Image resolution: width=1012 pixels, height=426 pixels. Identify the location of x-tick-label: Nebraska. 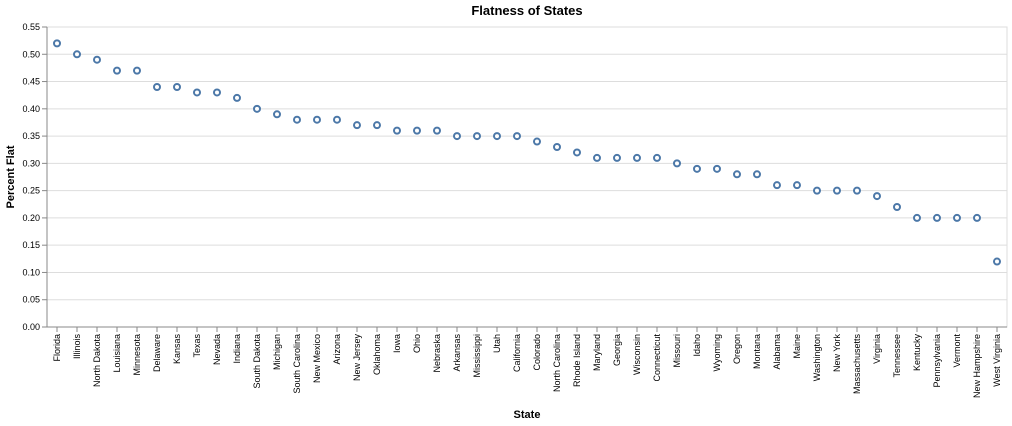
(437, 353).